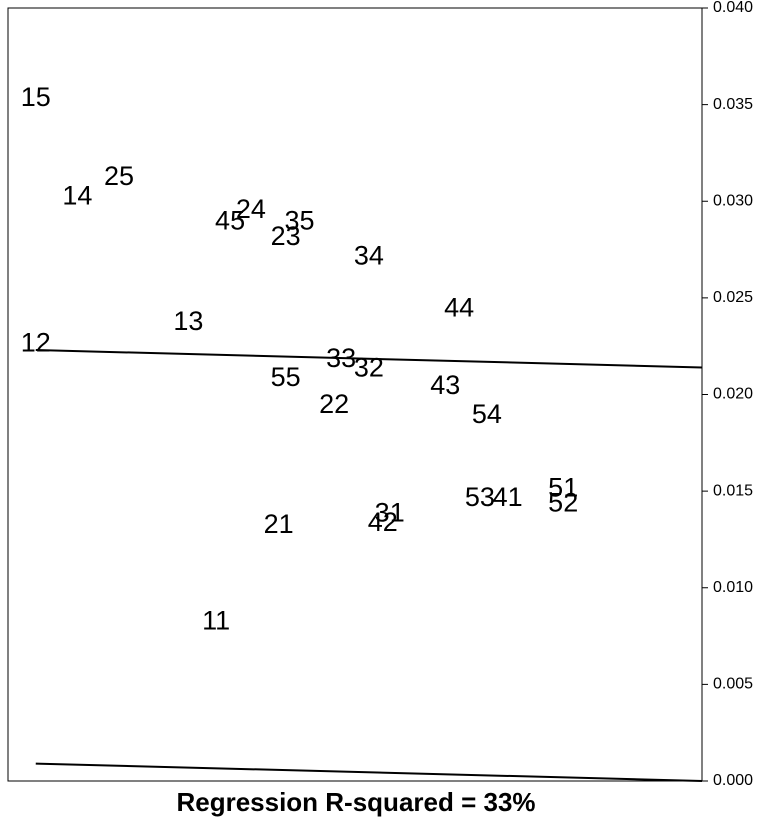 Image resolution: width=782 pixels, height=819 pixels. What do you see at coordinates (36, 97) in the screenshot?
I see `point-label-15: 15` at bounding box center [36, 97].